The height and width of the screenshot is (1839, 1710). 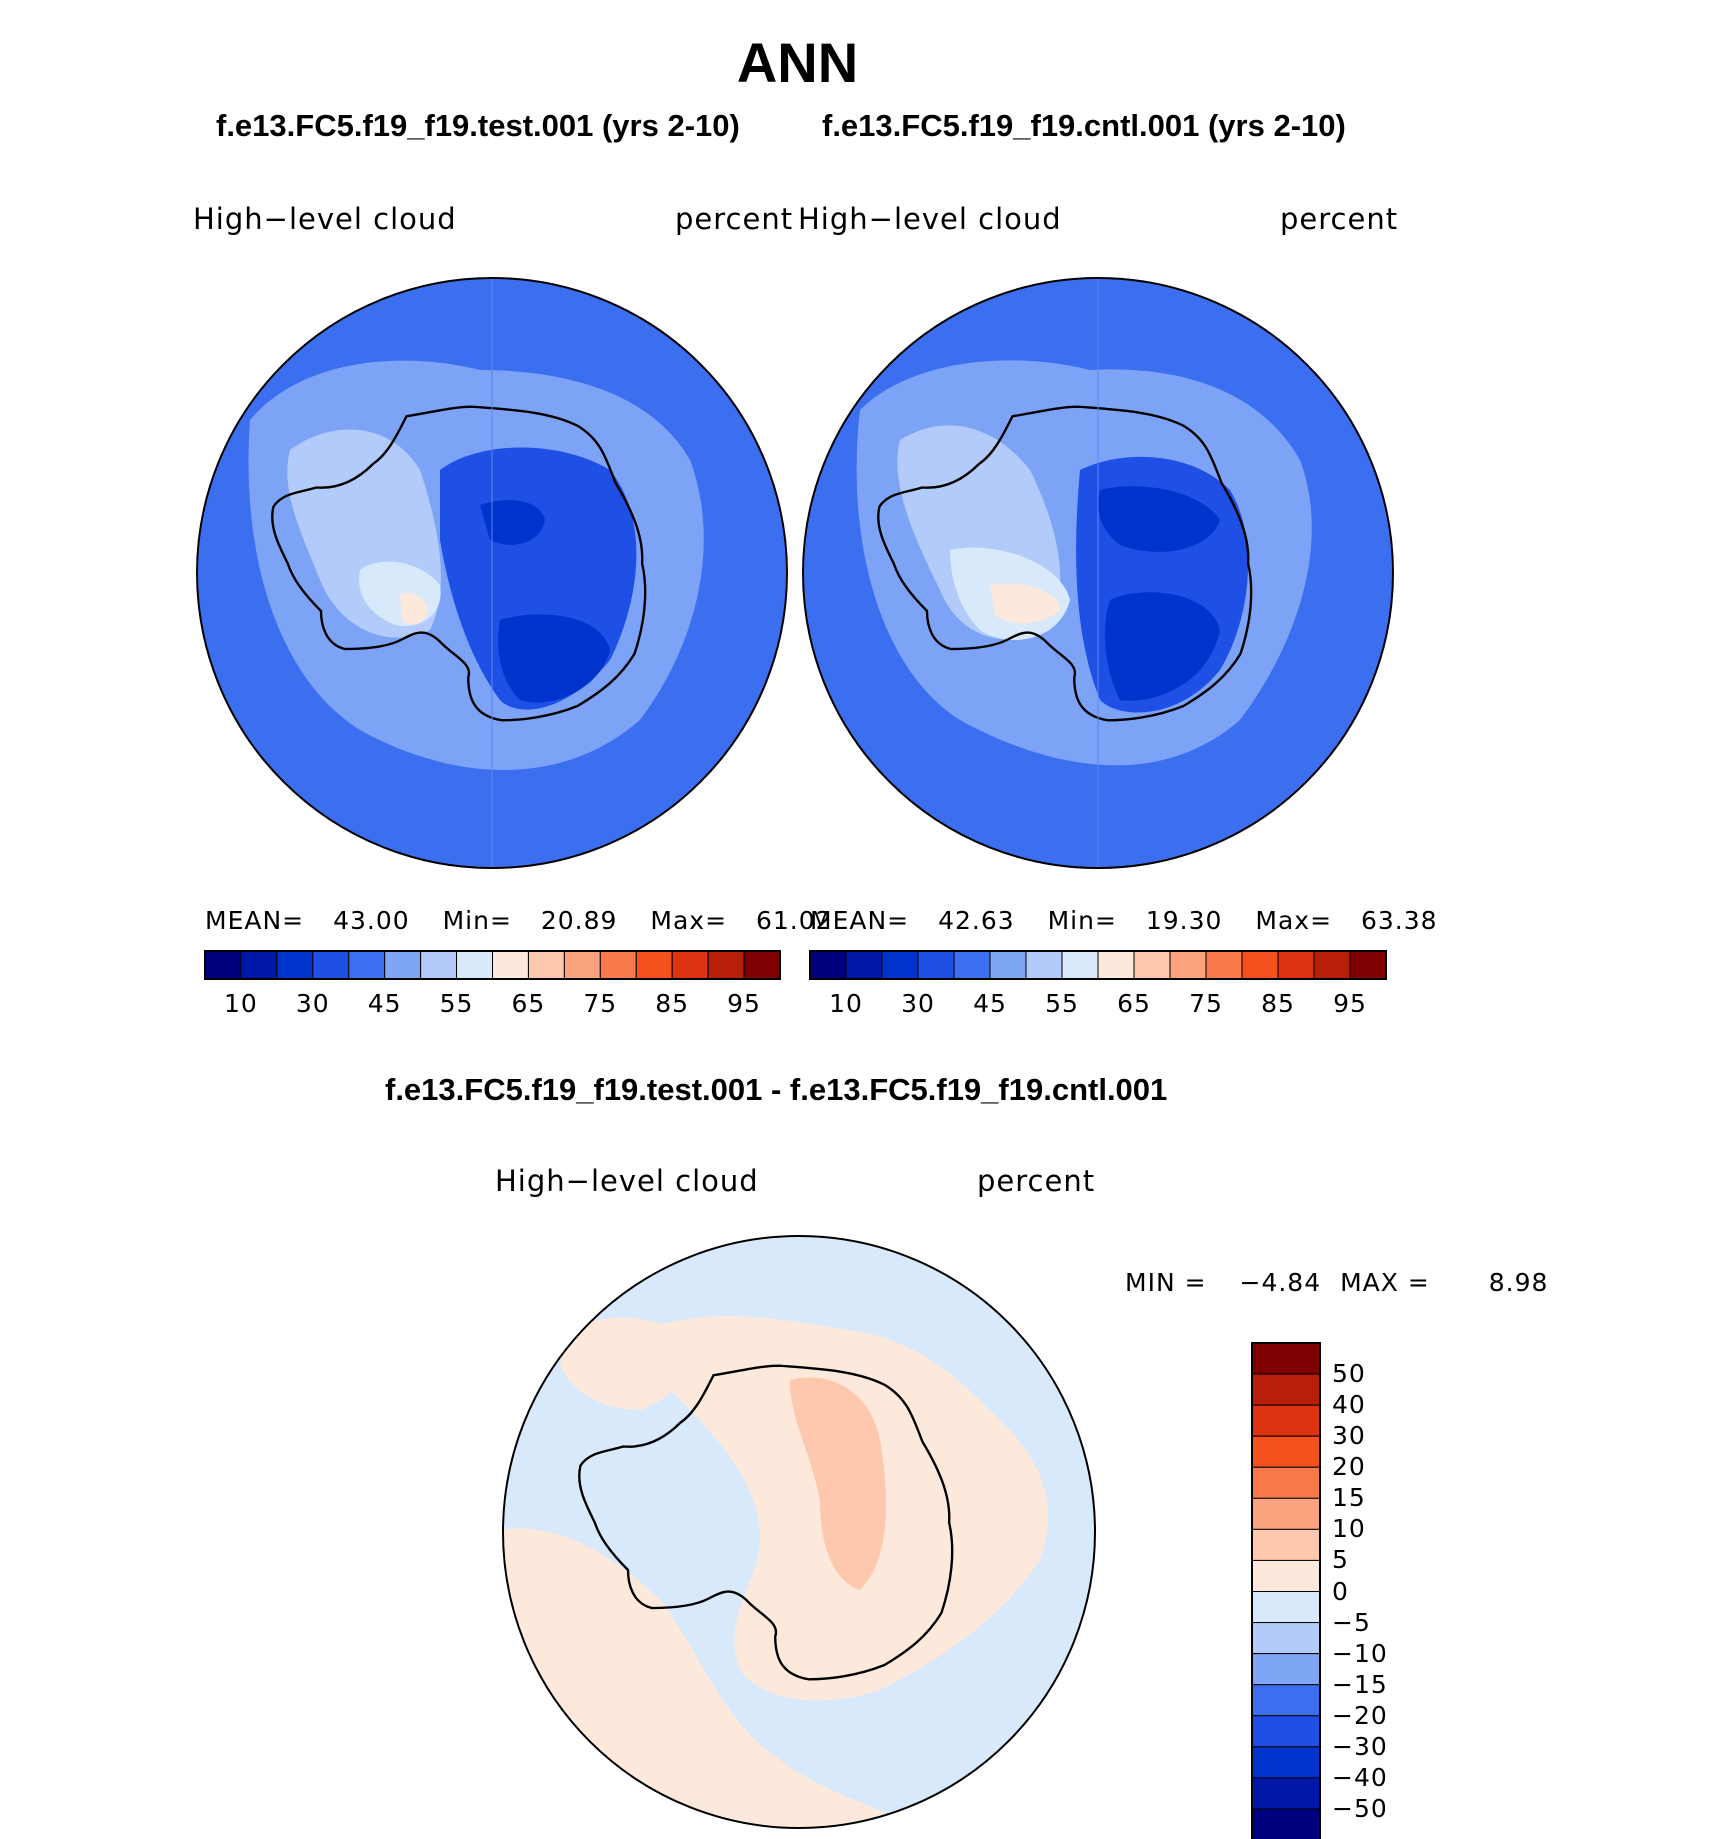 What do you see at coordinates (1206, 1003) in the screenshot?
I see `colorbar-tick-label: 75` at bounding box center [1206, 1003].